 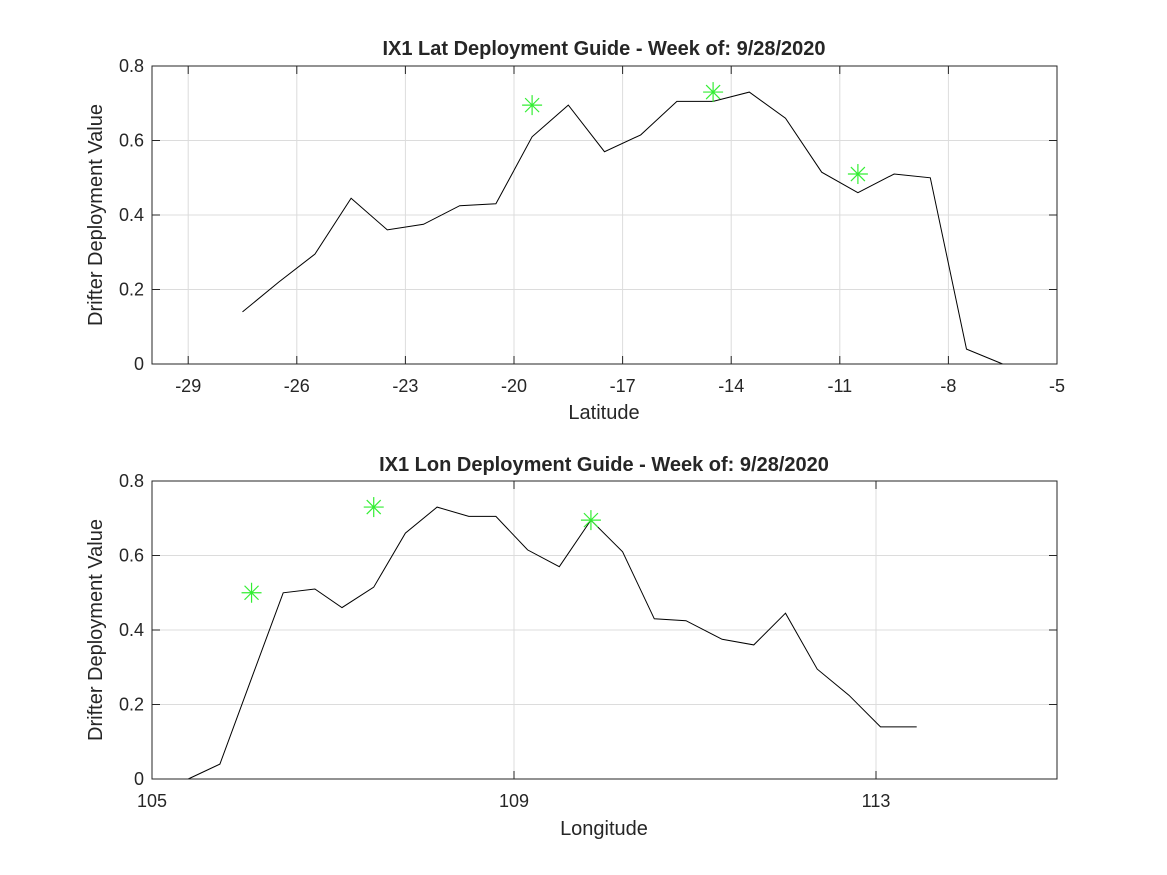 I want to click on longitude-y-tick-label: 0.2, so click(x=131, y=705).